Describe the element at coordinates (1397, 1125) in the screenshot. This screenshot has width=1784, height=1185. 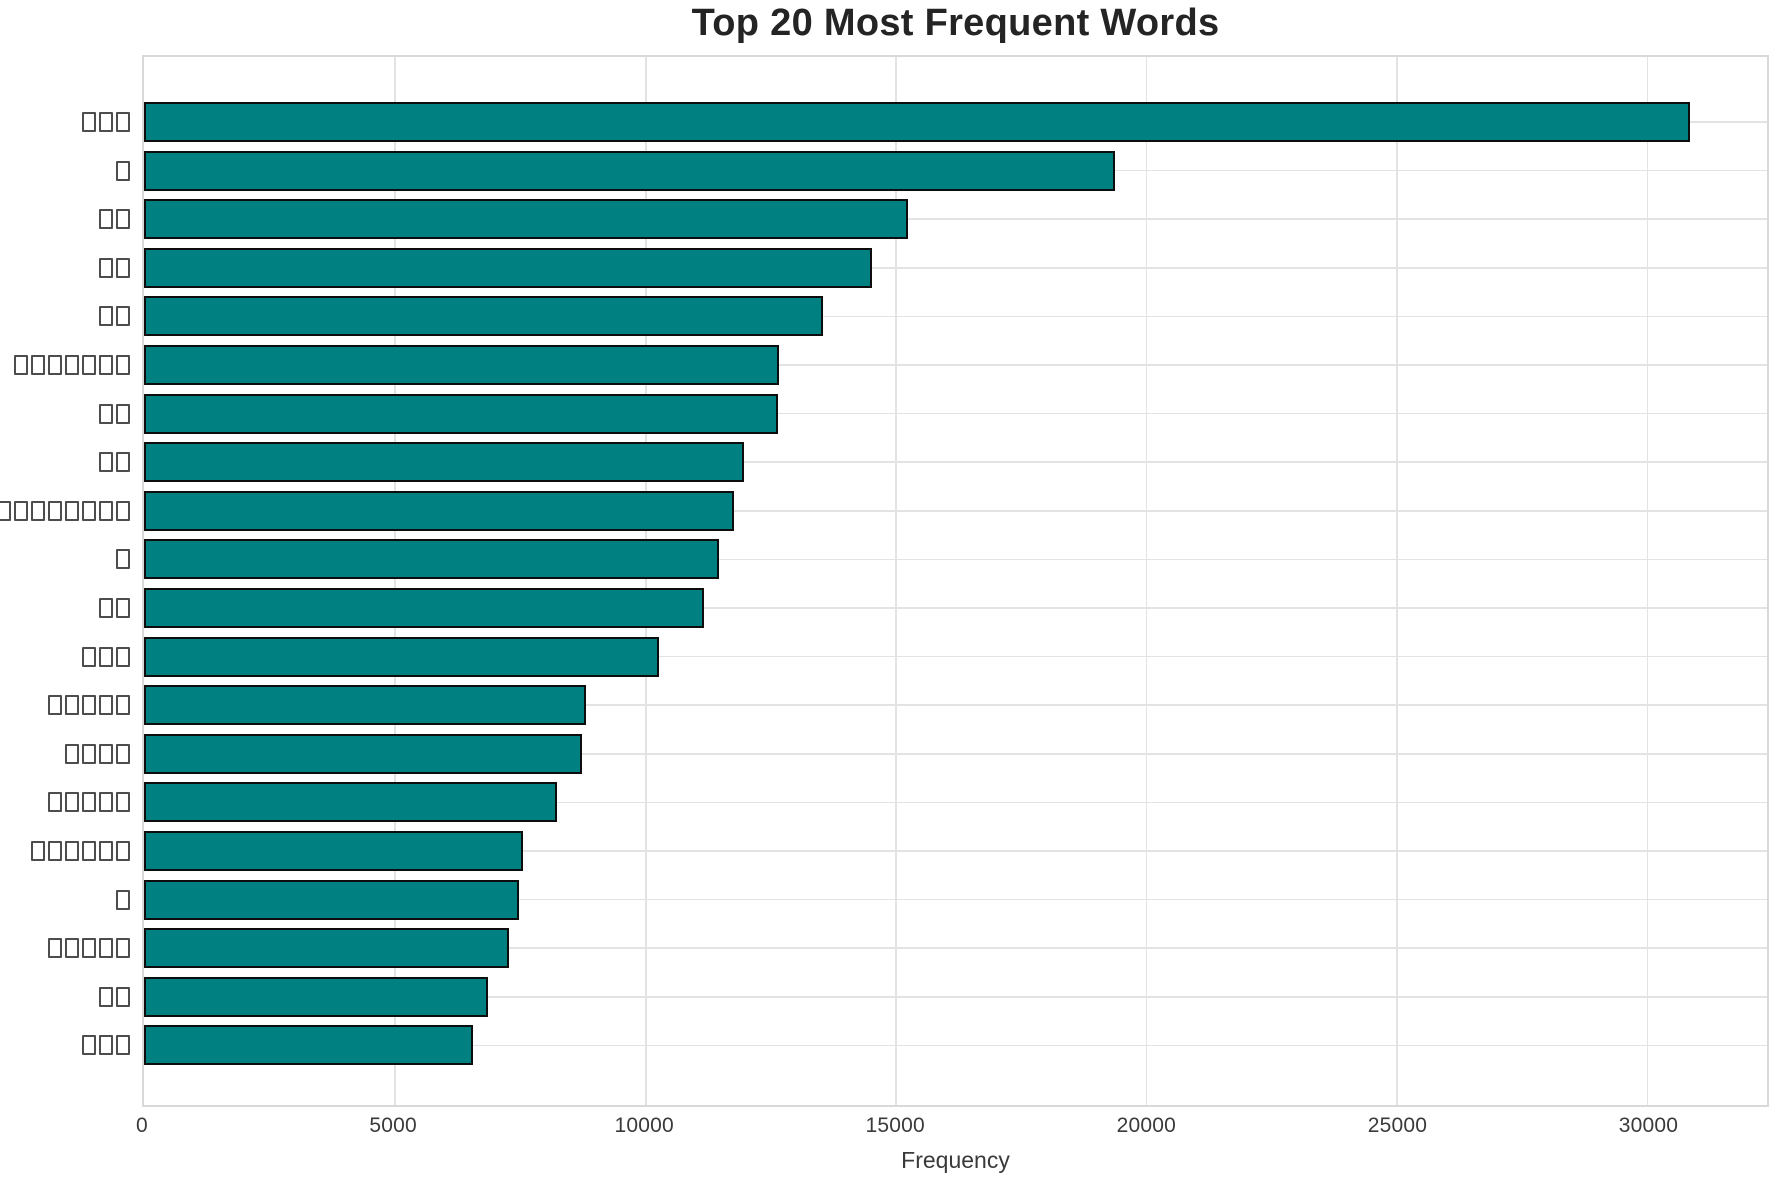
I see `x-tick-label: 25000` at that location.